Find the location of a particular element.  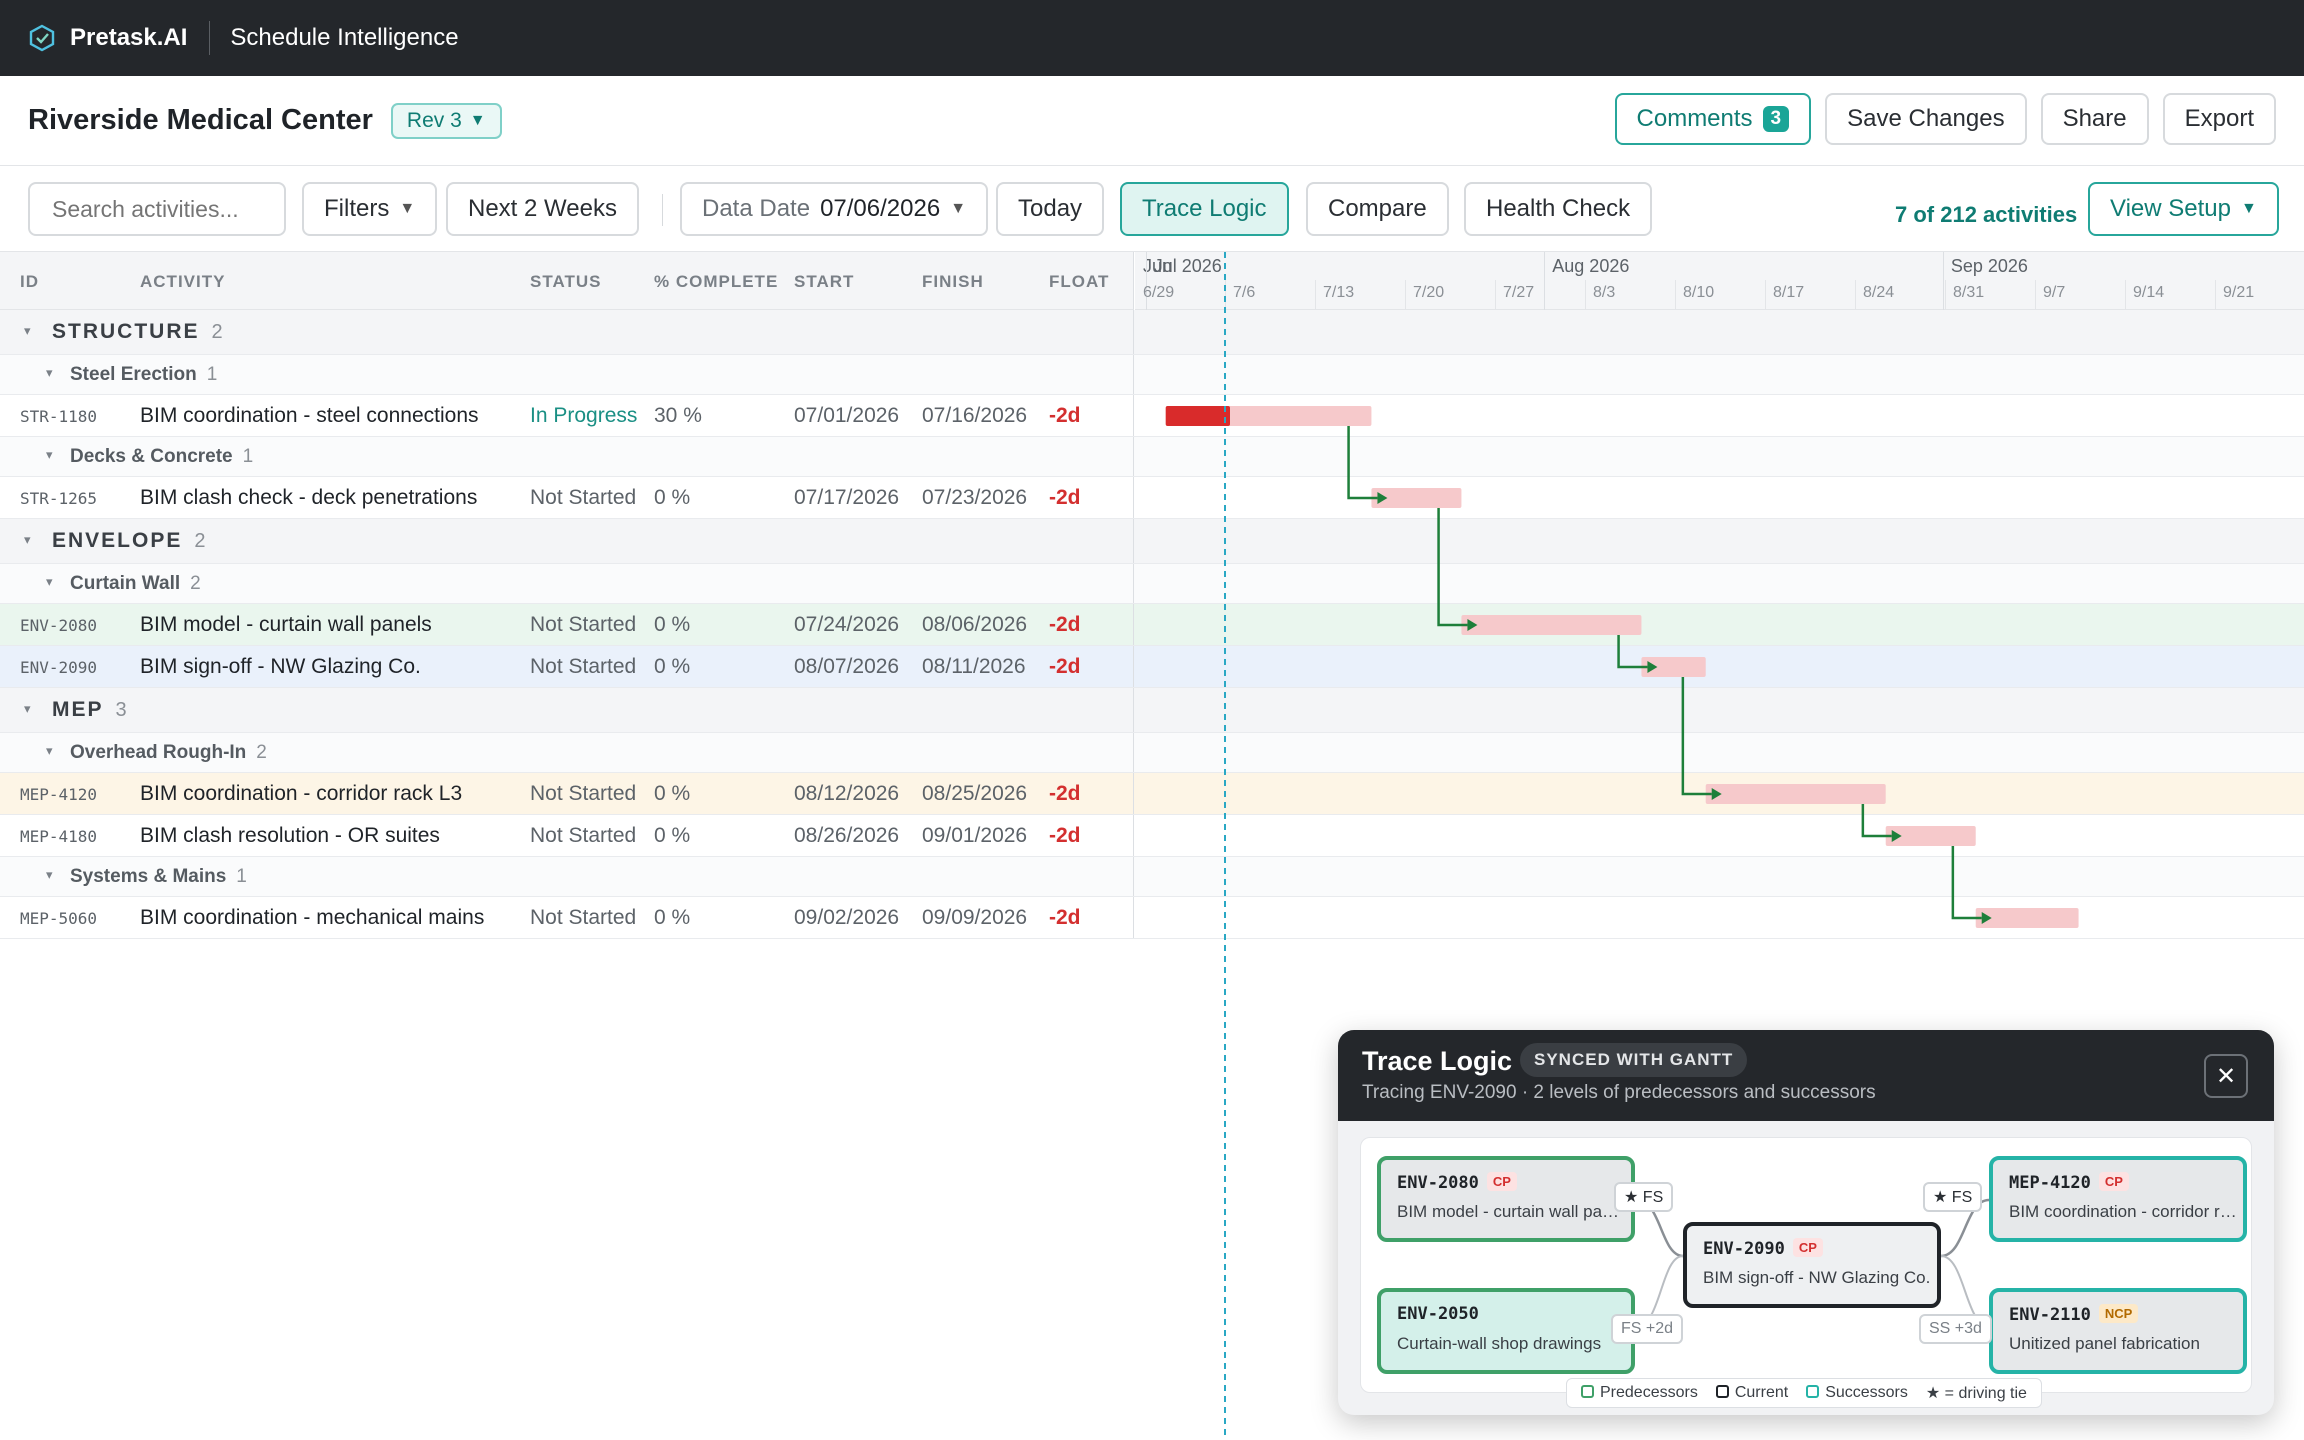

subgroup-row: ▾ Curtain Wall 2 is located at coordinates (1152, 584).